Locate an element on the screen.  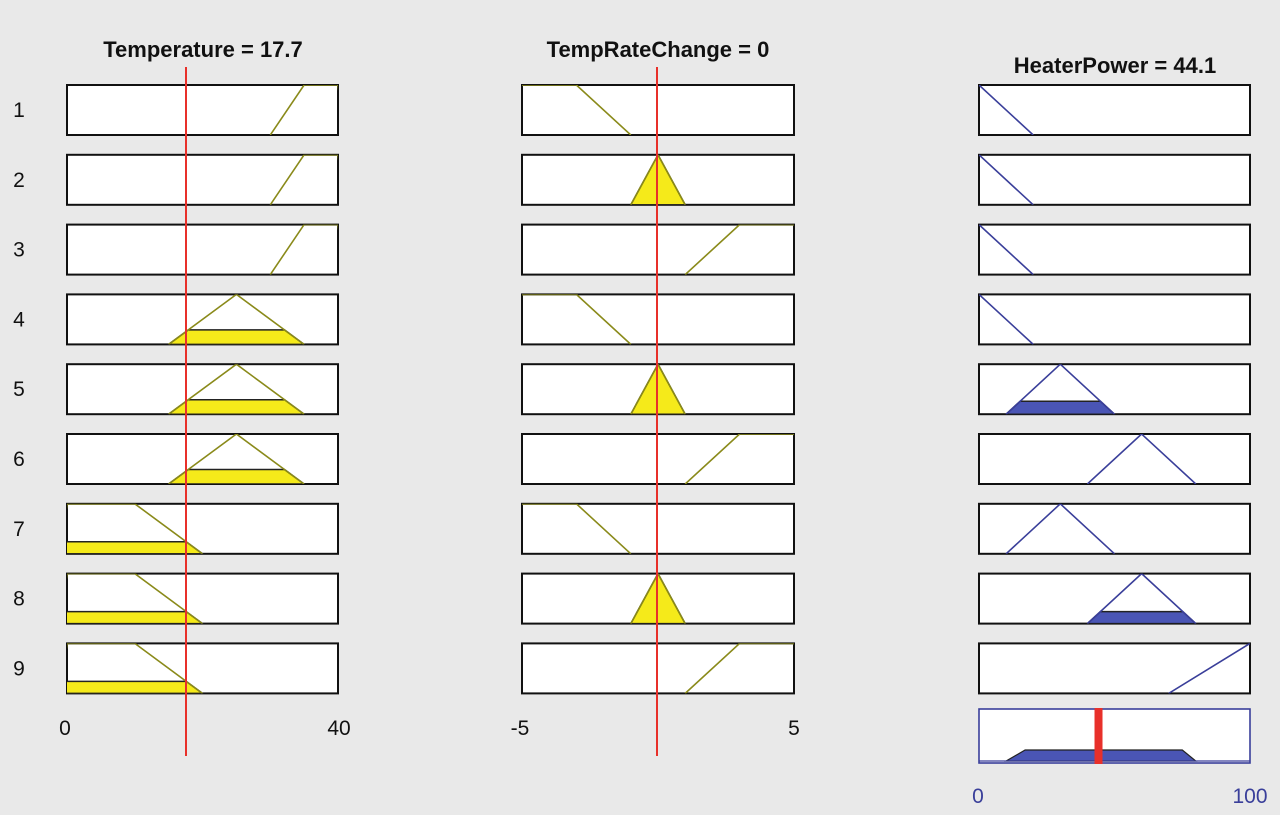
rule-row-2: 2 is located at coordinates (632, 179).